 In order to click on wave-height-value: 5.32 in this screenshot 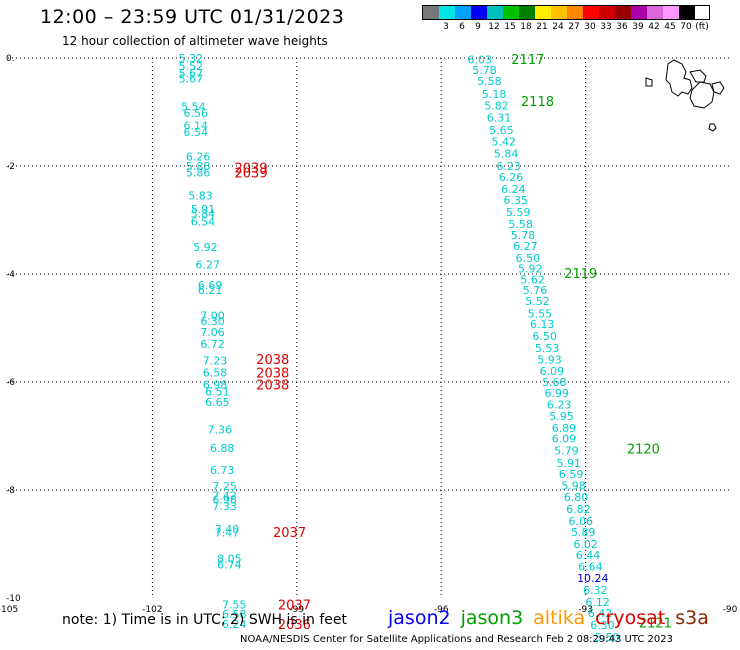, I will do `click(191, 58)`.